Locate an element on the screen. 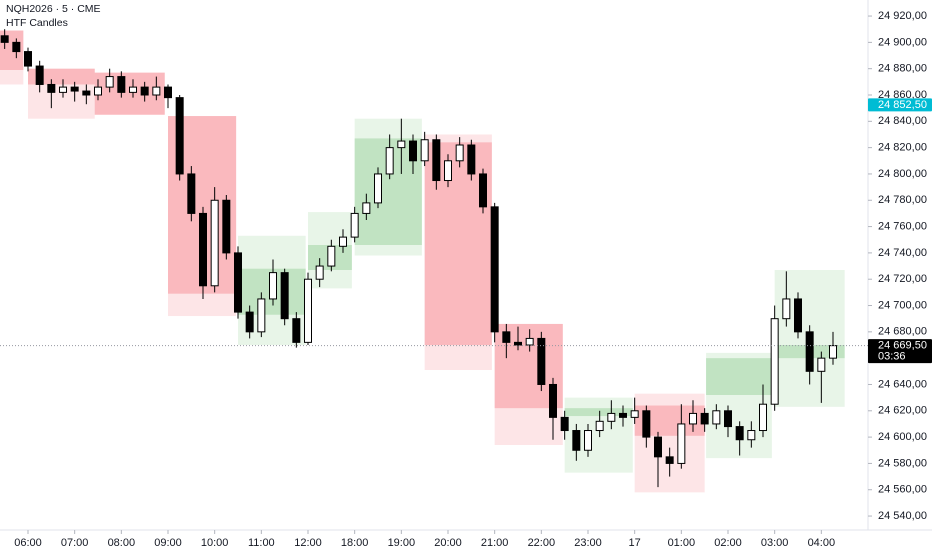  x-tick-label: 11:00 is located at coordinates (261, 543).